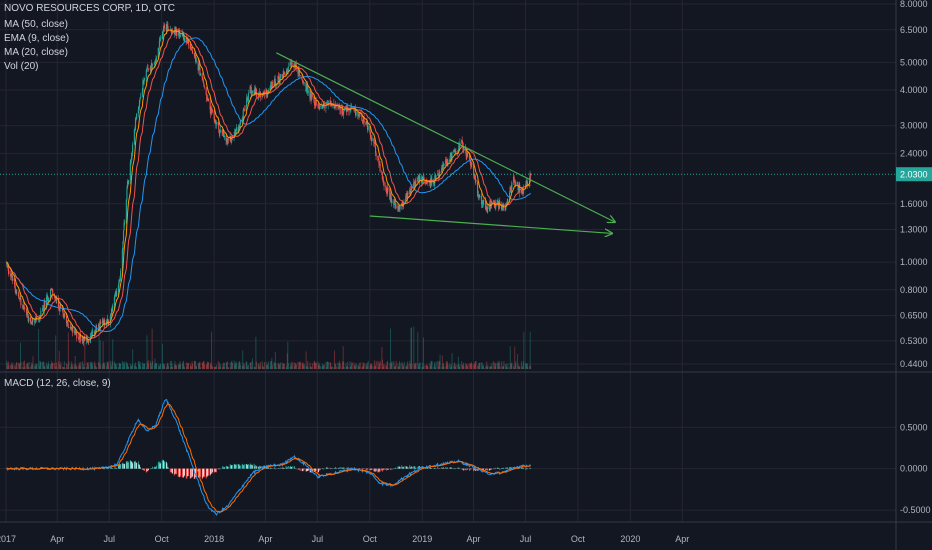  I want to click on price-axis-label: 8.0000, so click(914, 4).